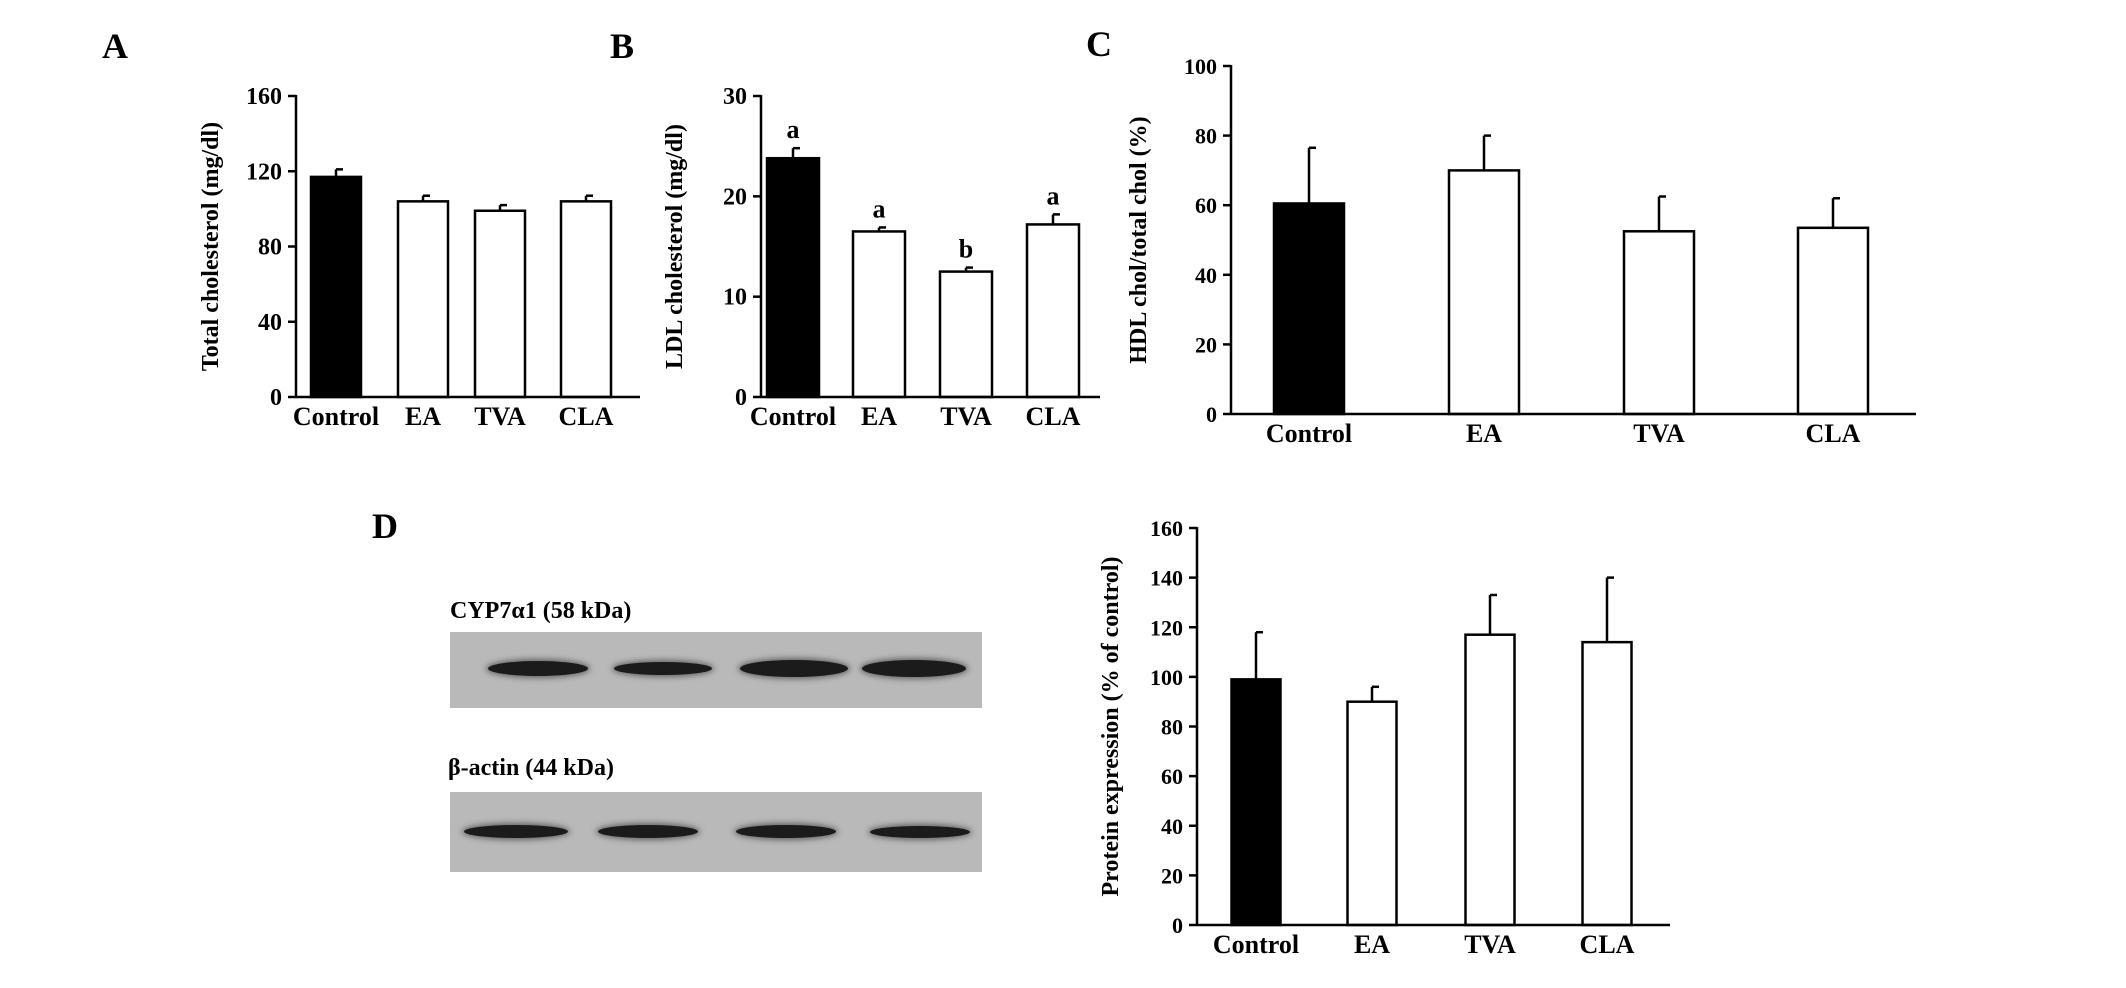 The width and height of the screenshot is (2126, 988). What do you see at coordinates (1053, 195) in the screenshot?
I see `significance-label-cla: a` at bounding box center [1053, 195].